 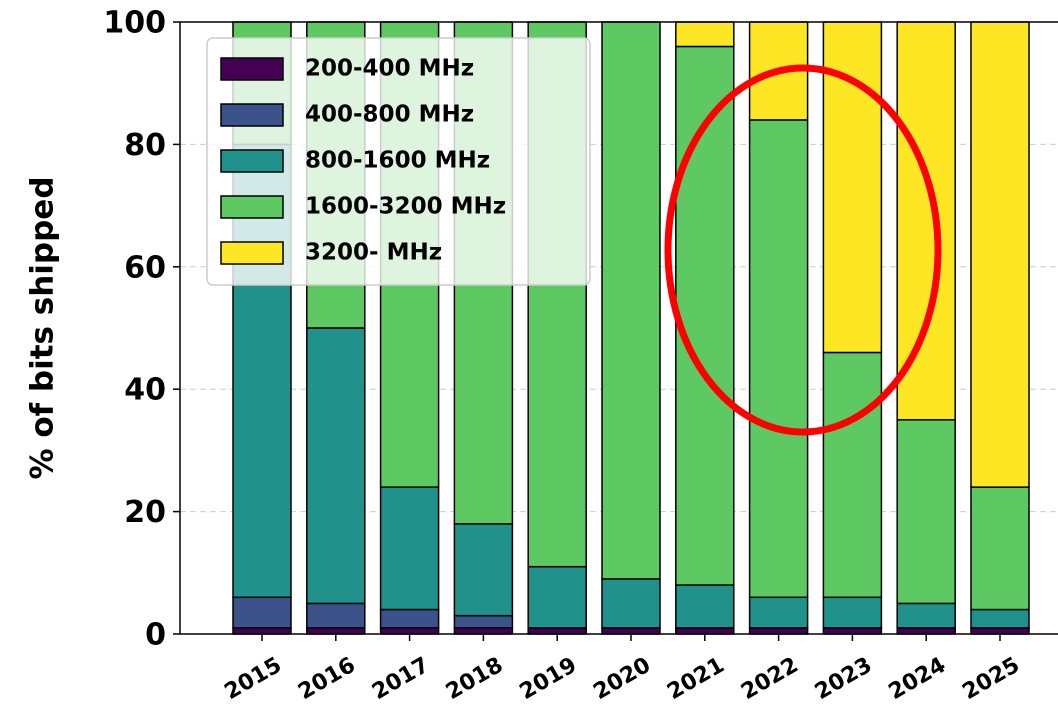 What do you see at coordinates (145, 145) in the screenshot?
I see `y-tick-label: 80` at bounding box center [145, 145].